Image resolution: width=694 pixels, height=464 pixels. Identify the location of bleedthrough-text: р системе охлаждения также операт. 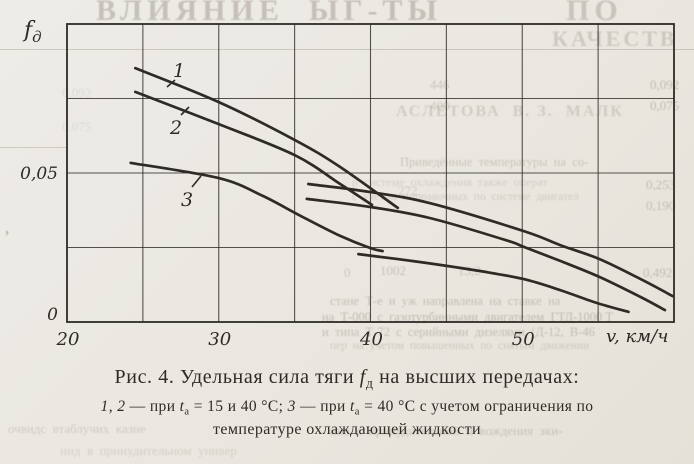
(450, 182).